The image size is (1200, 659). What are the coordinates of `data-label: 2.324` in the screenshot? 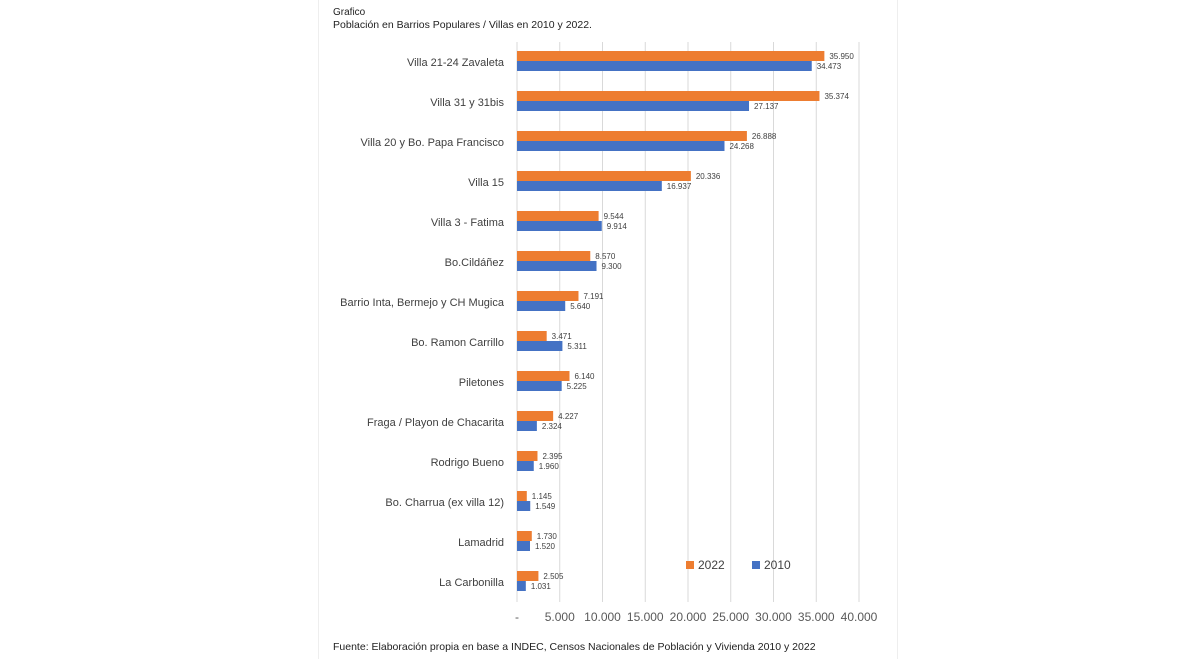 It's located at (552, 426).